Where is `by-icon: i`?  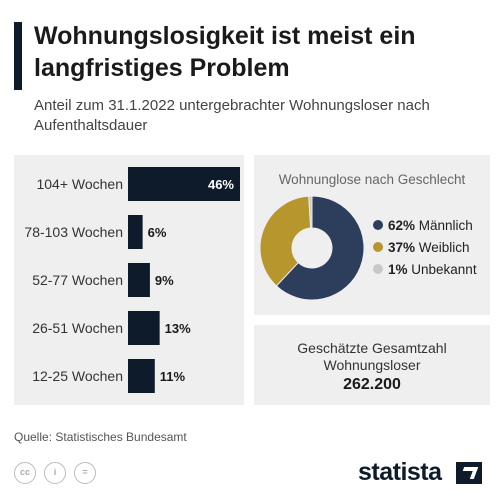
by-icon: i is located at coordinates (55, 473).